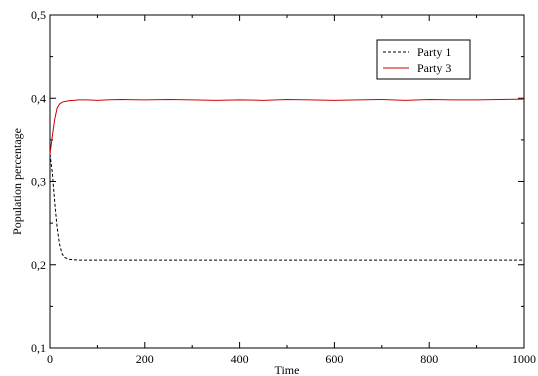  I want to click on y-tick-label: 0,4, so click(38, 98).